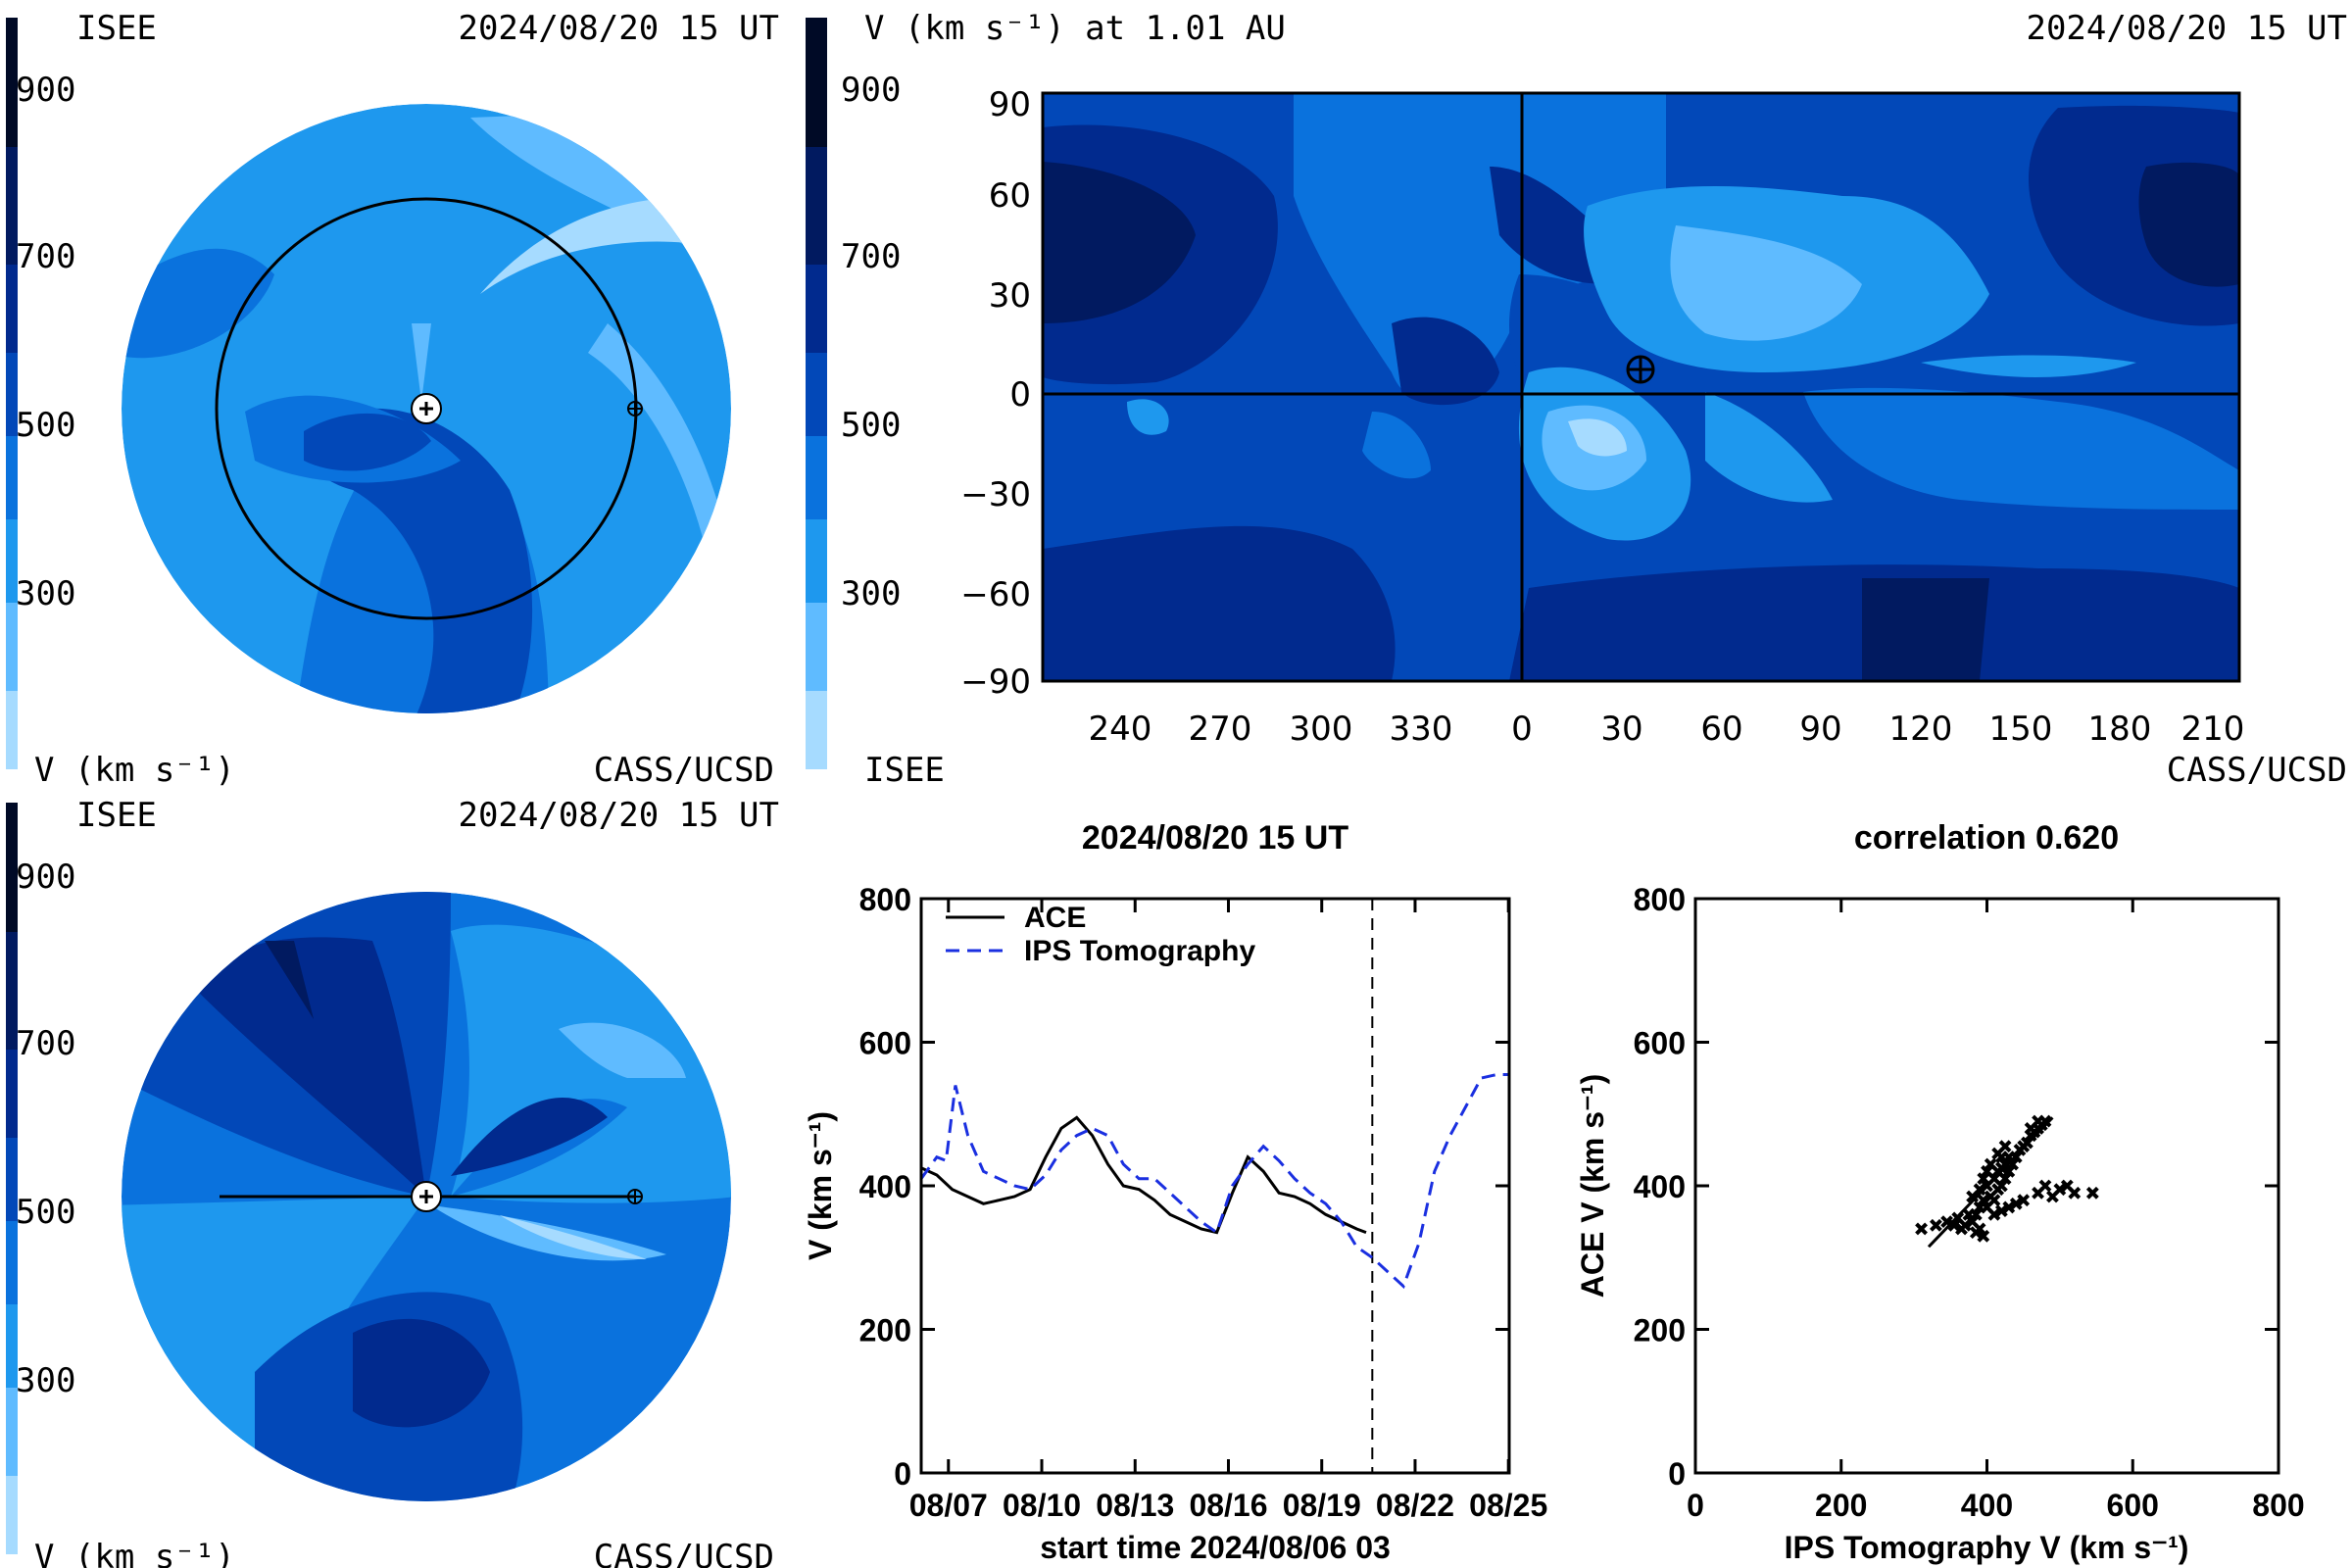  What do you see at coordinates (1695, 1505) in the screenshot?
I see `x-tick-label: 0` at bounding box center [1695, 1505].